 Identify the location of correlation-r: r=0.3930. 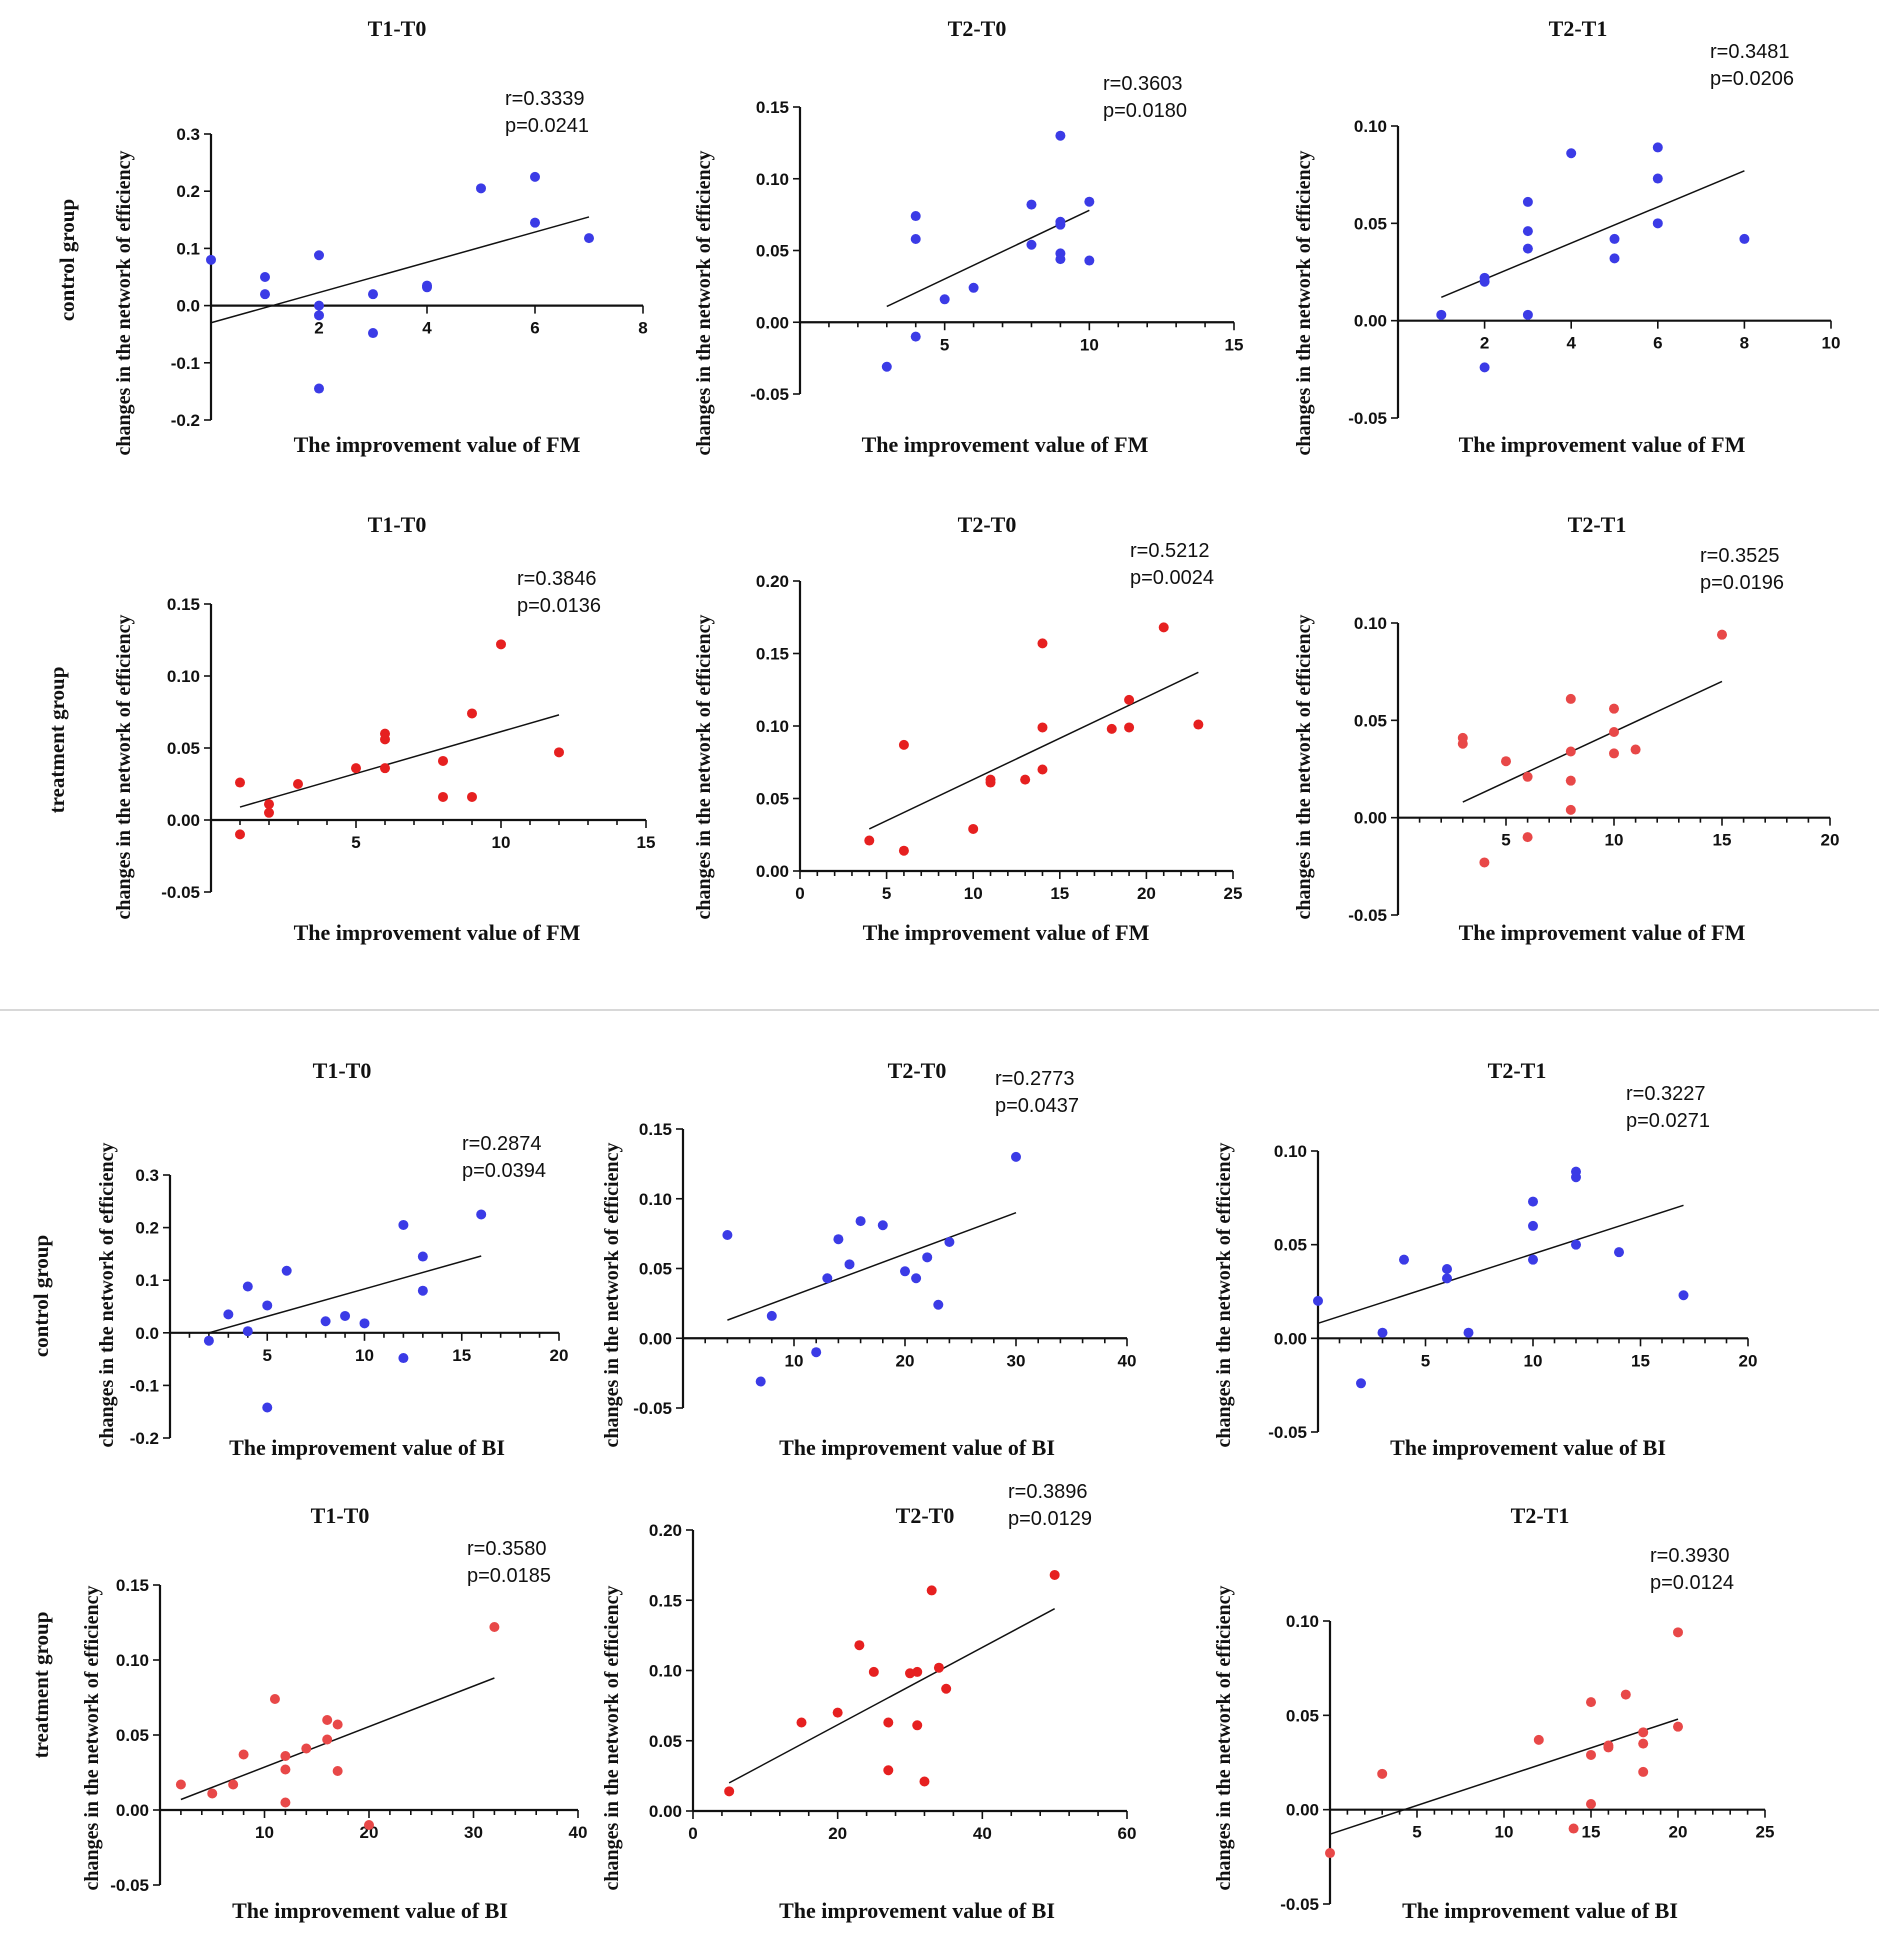
(1690, 1556).